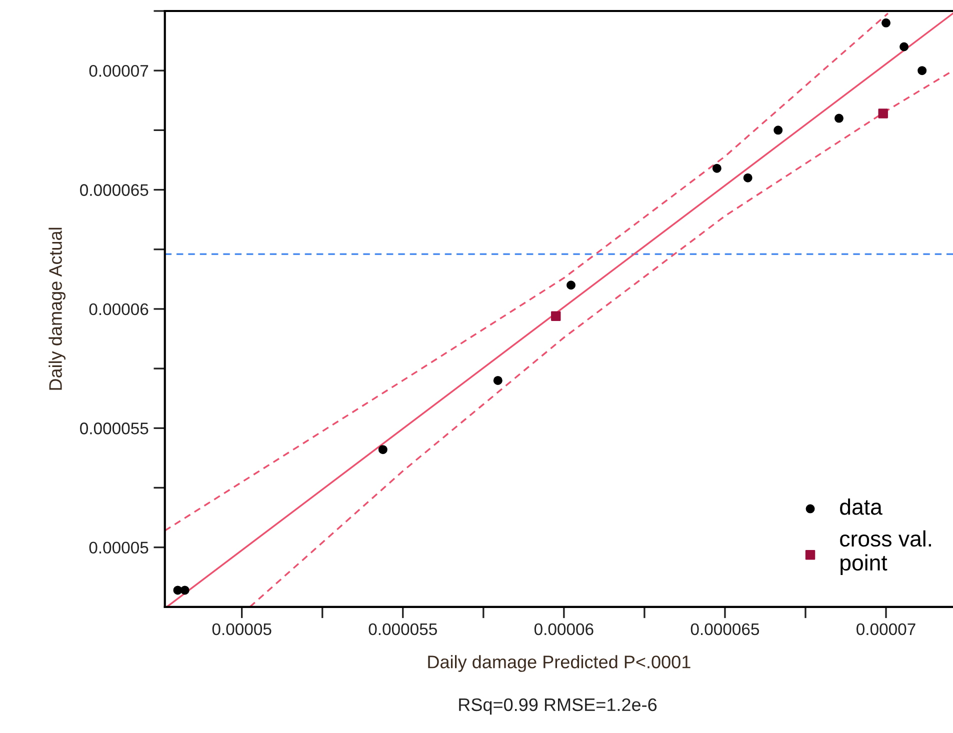 This screenshot has width=953, height=733. I want to click on y-tick-label: 0.000065, so click(114, 190).